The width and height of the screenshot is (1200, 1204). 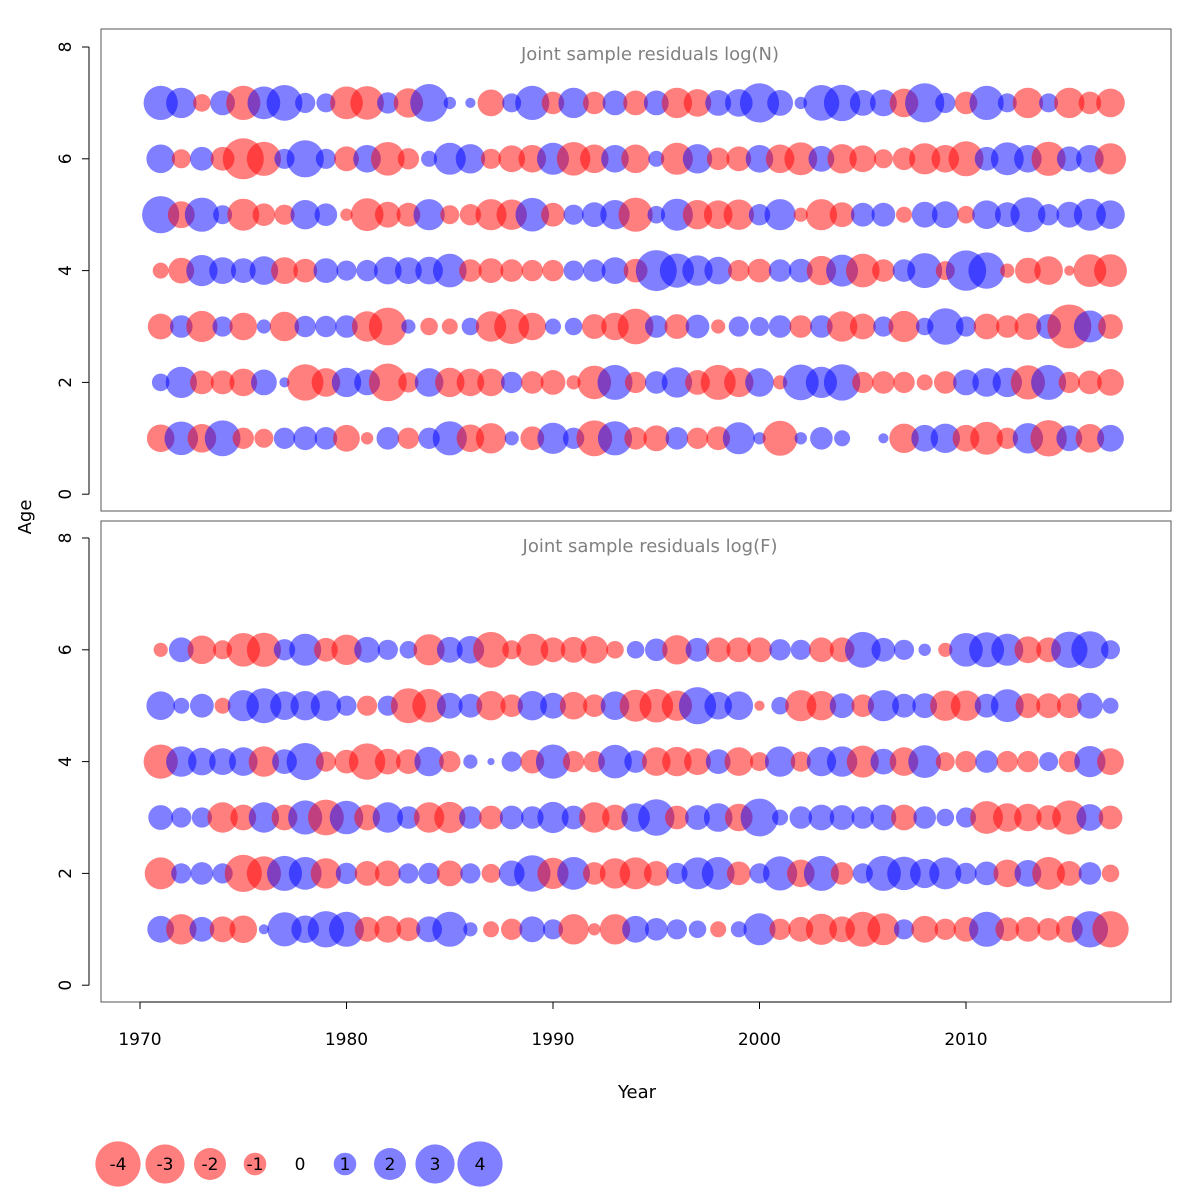 What do you see at coordinates (139, 1040) in the screenshot?
I see `x-tick-label: 1970` at bounding box center [139, 1040].